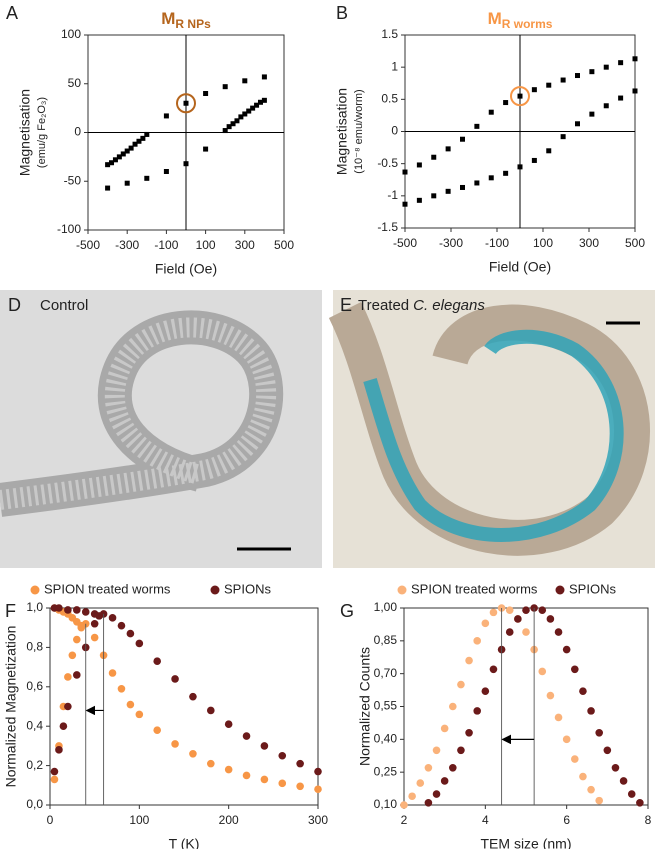 The width and height of the screenshot is (655, 849). I want to click on highlight-ring, so click(520, 96).